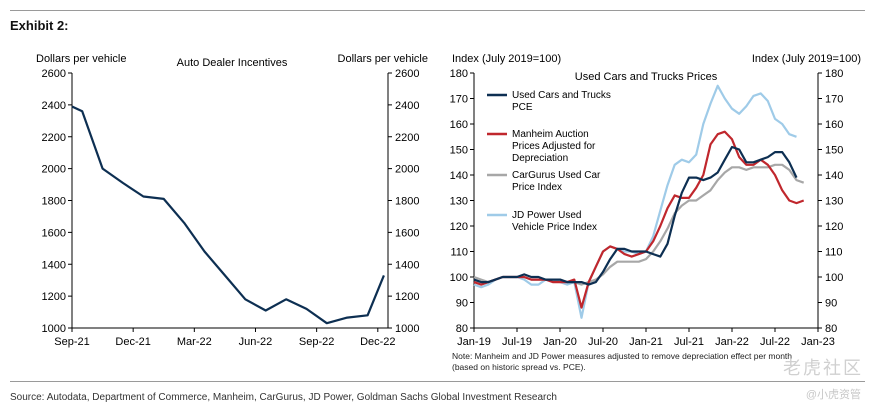 The height and width of the screenshot is (414, 885). What do you see at coordinates (54, 297) in the screenshot?
I see `y-tick-label-left: 1200` at bounding box center [54, 297].